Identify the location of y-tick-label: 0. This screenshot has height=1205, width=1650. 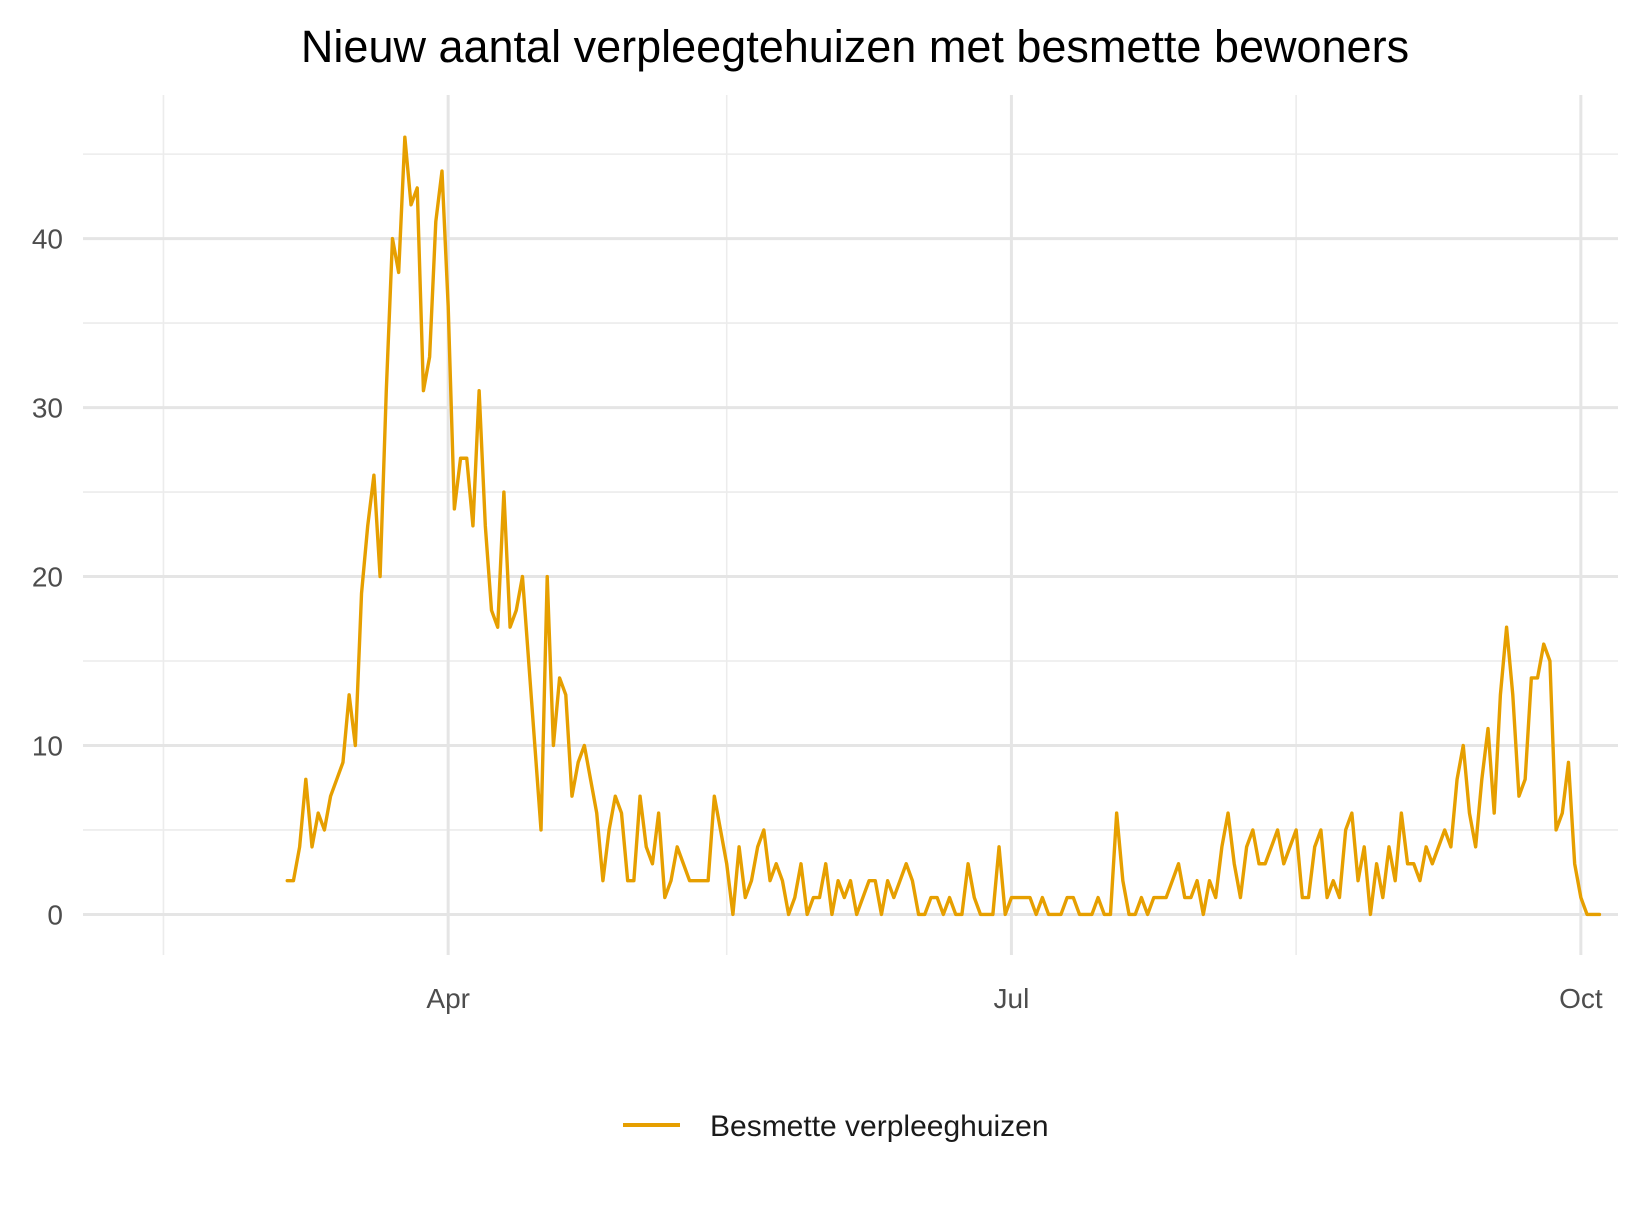
(55, 914).